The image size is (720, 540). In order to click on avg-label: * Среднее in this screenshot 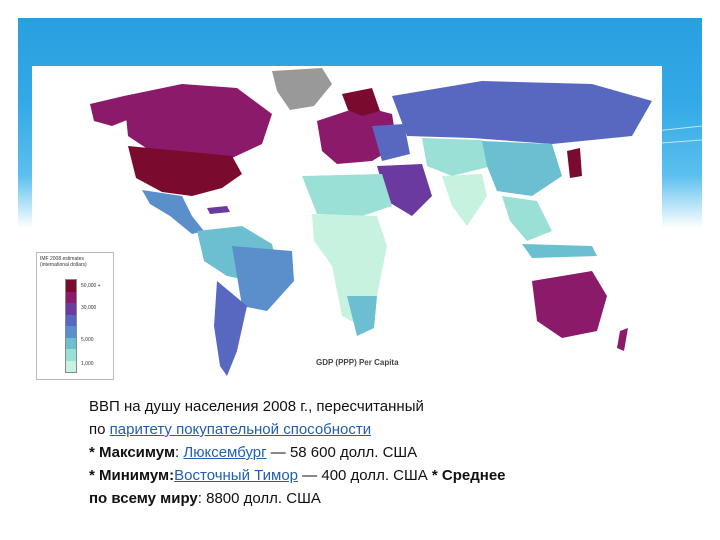, I will do `click(468, 475)`.